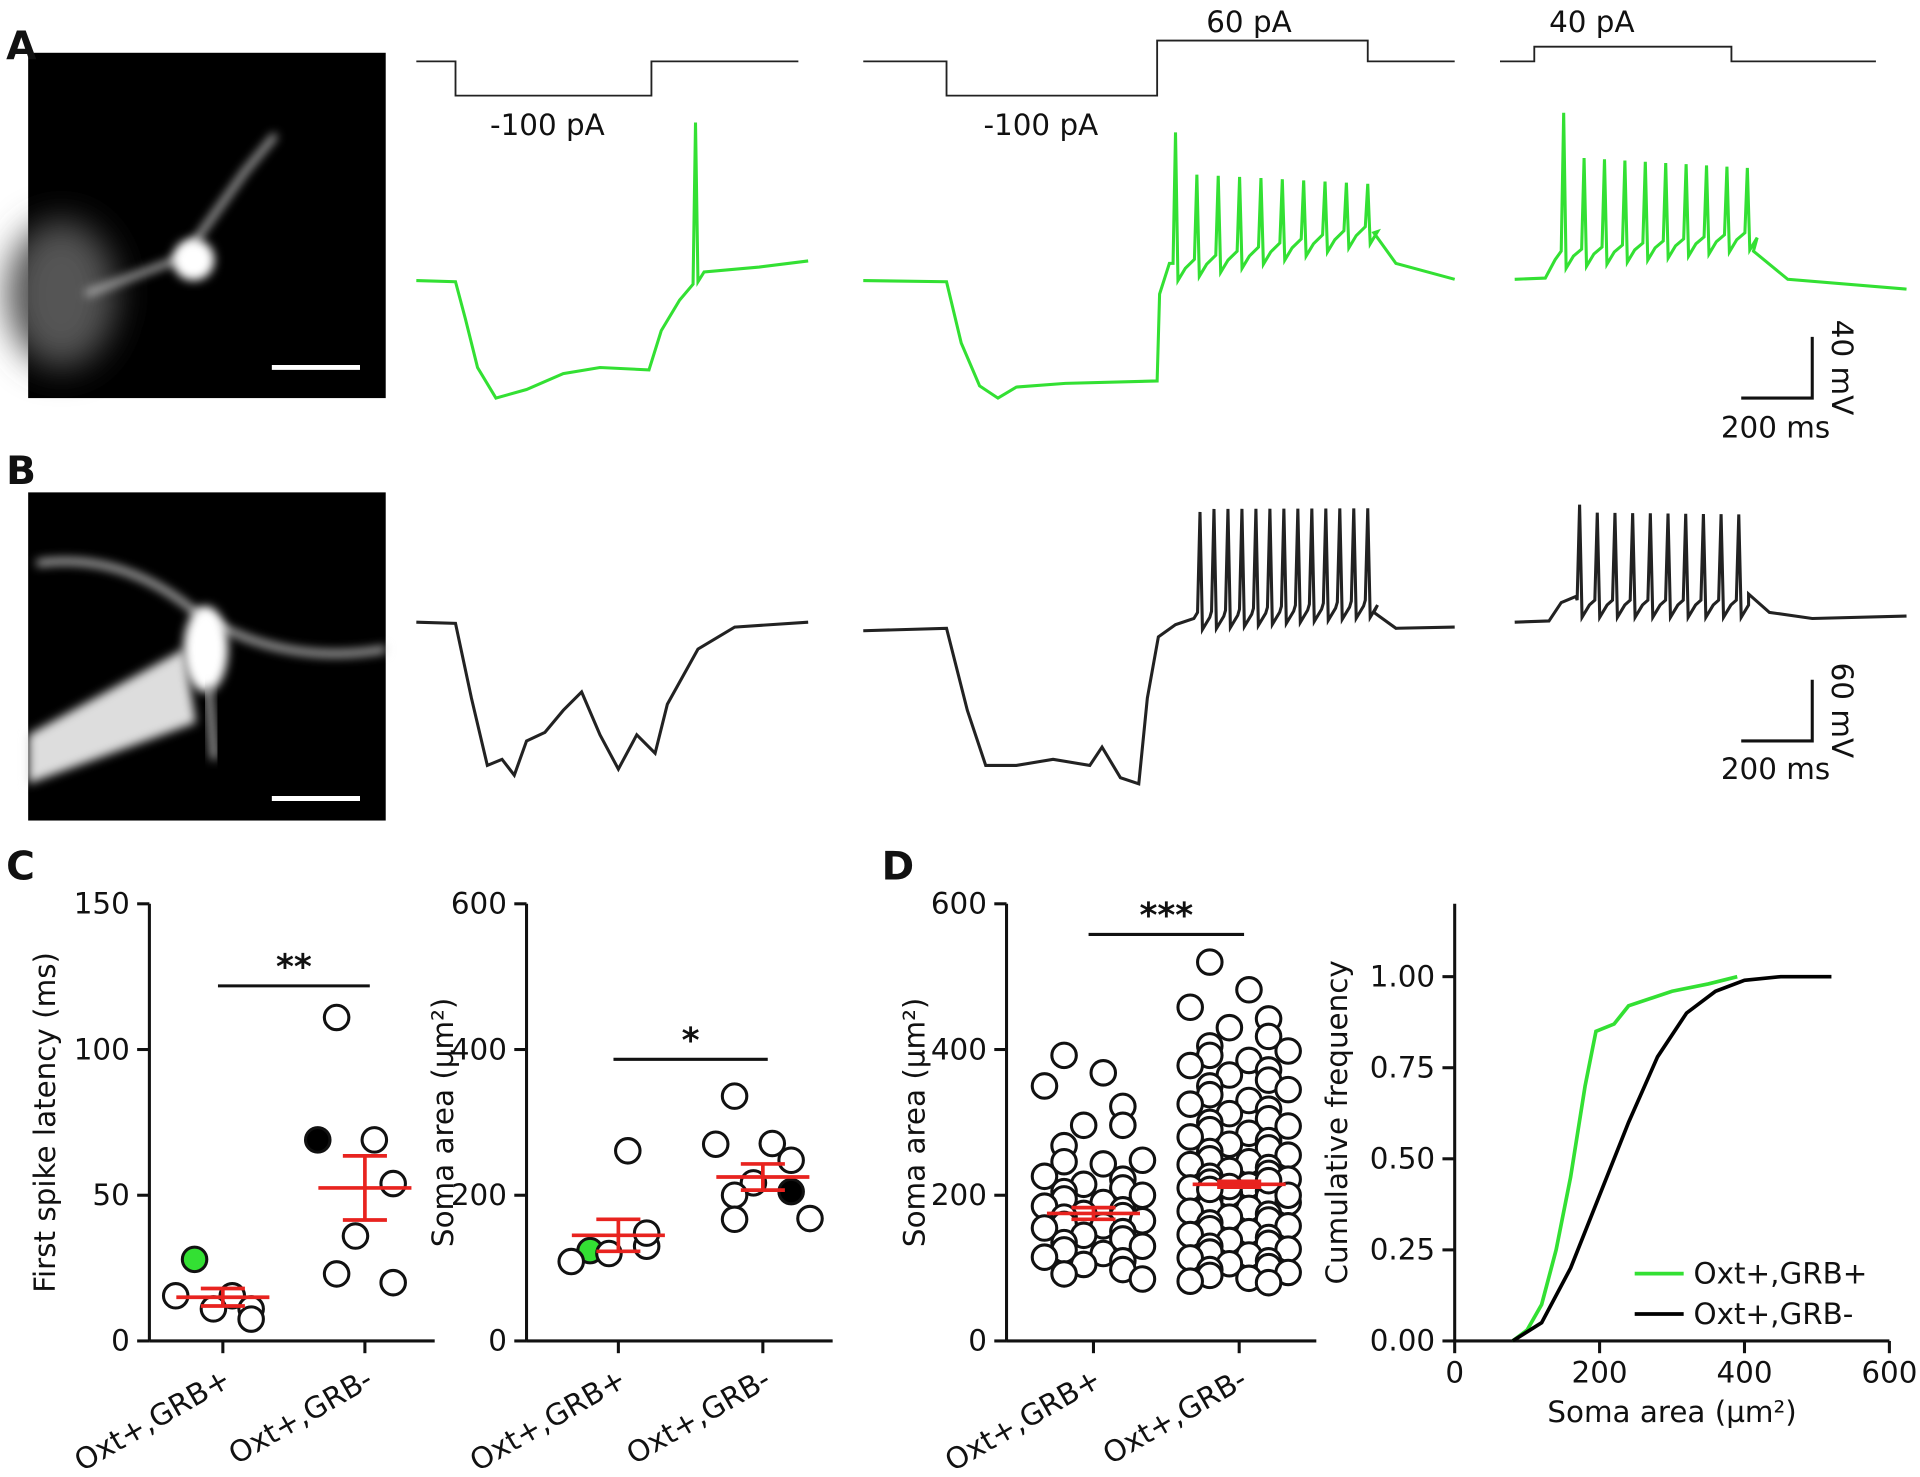  I want to click on step-protocols, so click(1146, 68).